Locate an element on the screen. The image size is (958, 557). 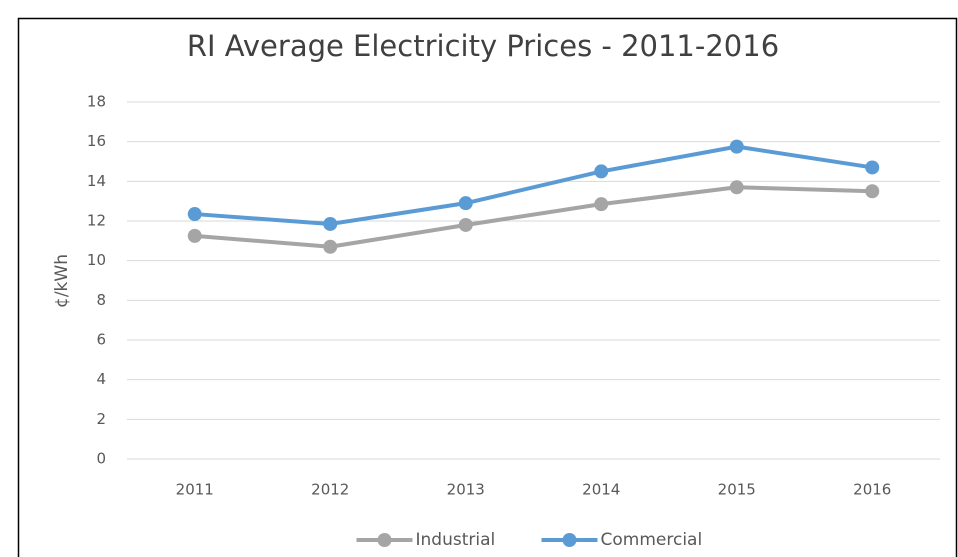
y-tick-label: 2 is located at coordinates (101, 419).